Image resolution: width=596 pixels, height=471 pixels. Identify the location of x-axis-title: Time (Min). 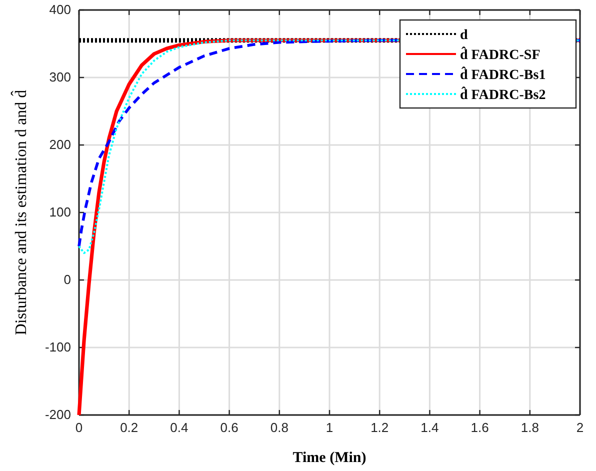
(329, 458).